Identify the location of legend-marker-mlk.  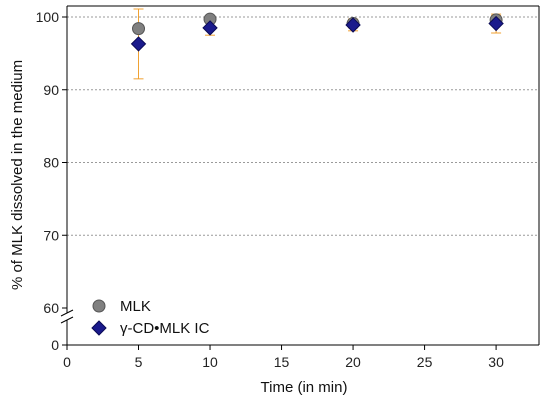
(99, 306).